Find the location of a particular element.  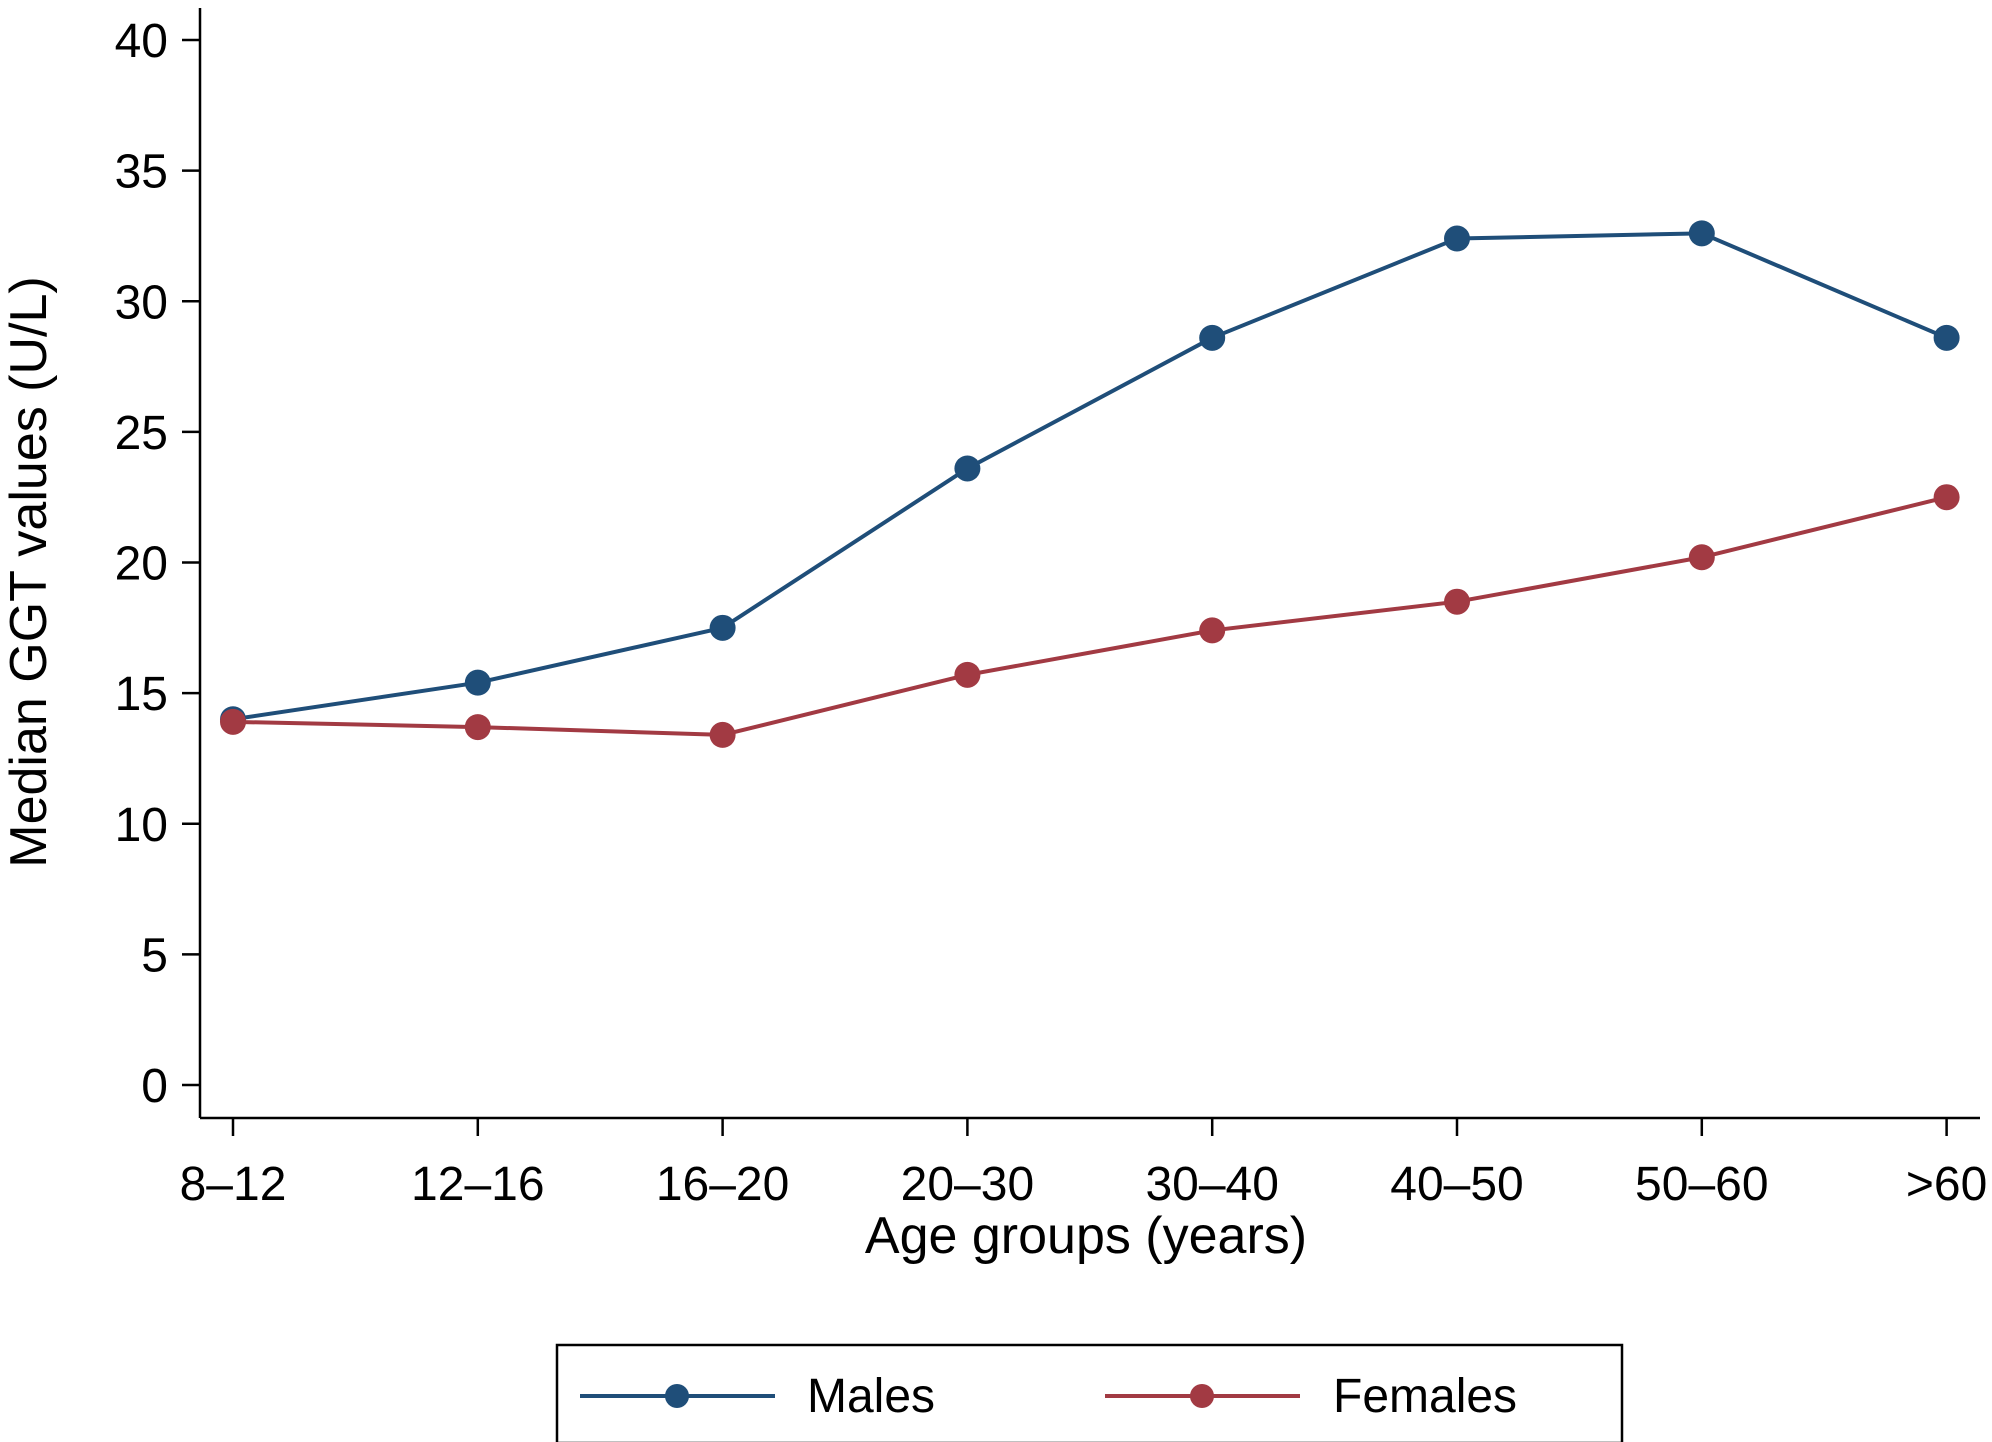

legend: Males Females is located at coordinates (1089, 1392).